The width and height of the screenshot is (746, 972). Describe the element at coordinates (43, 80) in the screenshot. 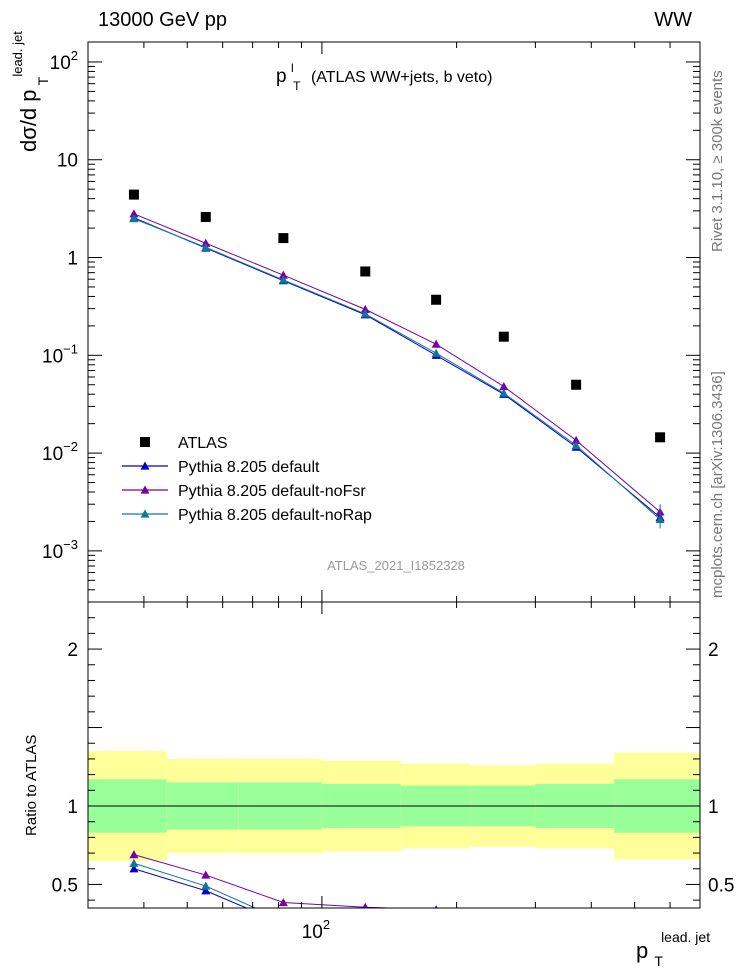

I see `y-axis-label-sub: T` at that location.